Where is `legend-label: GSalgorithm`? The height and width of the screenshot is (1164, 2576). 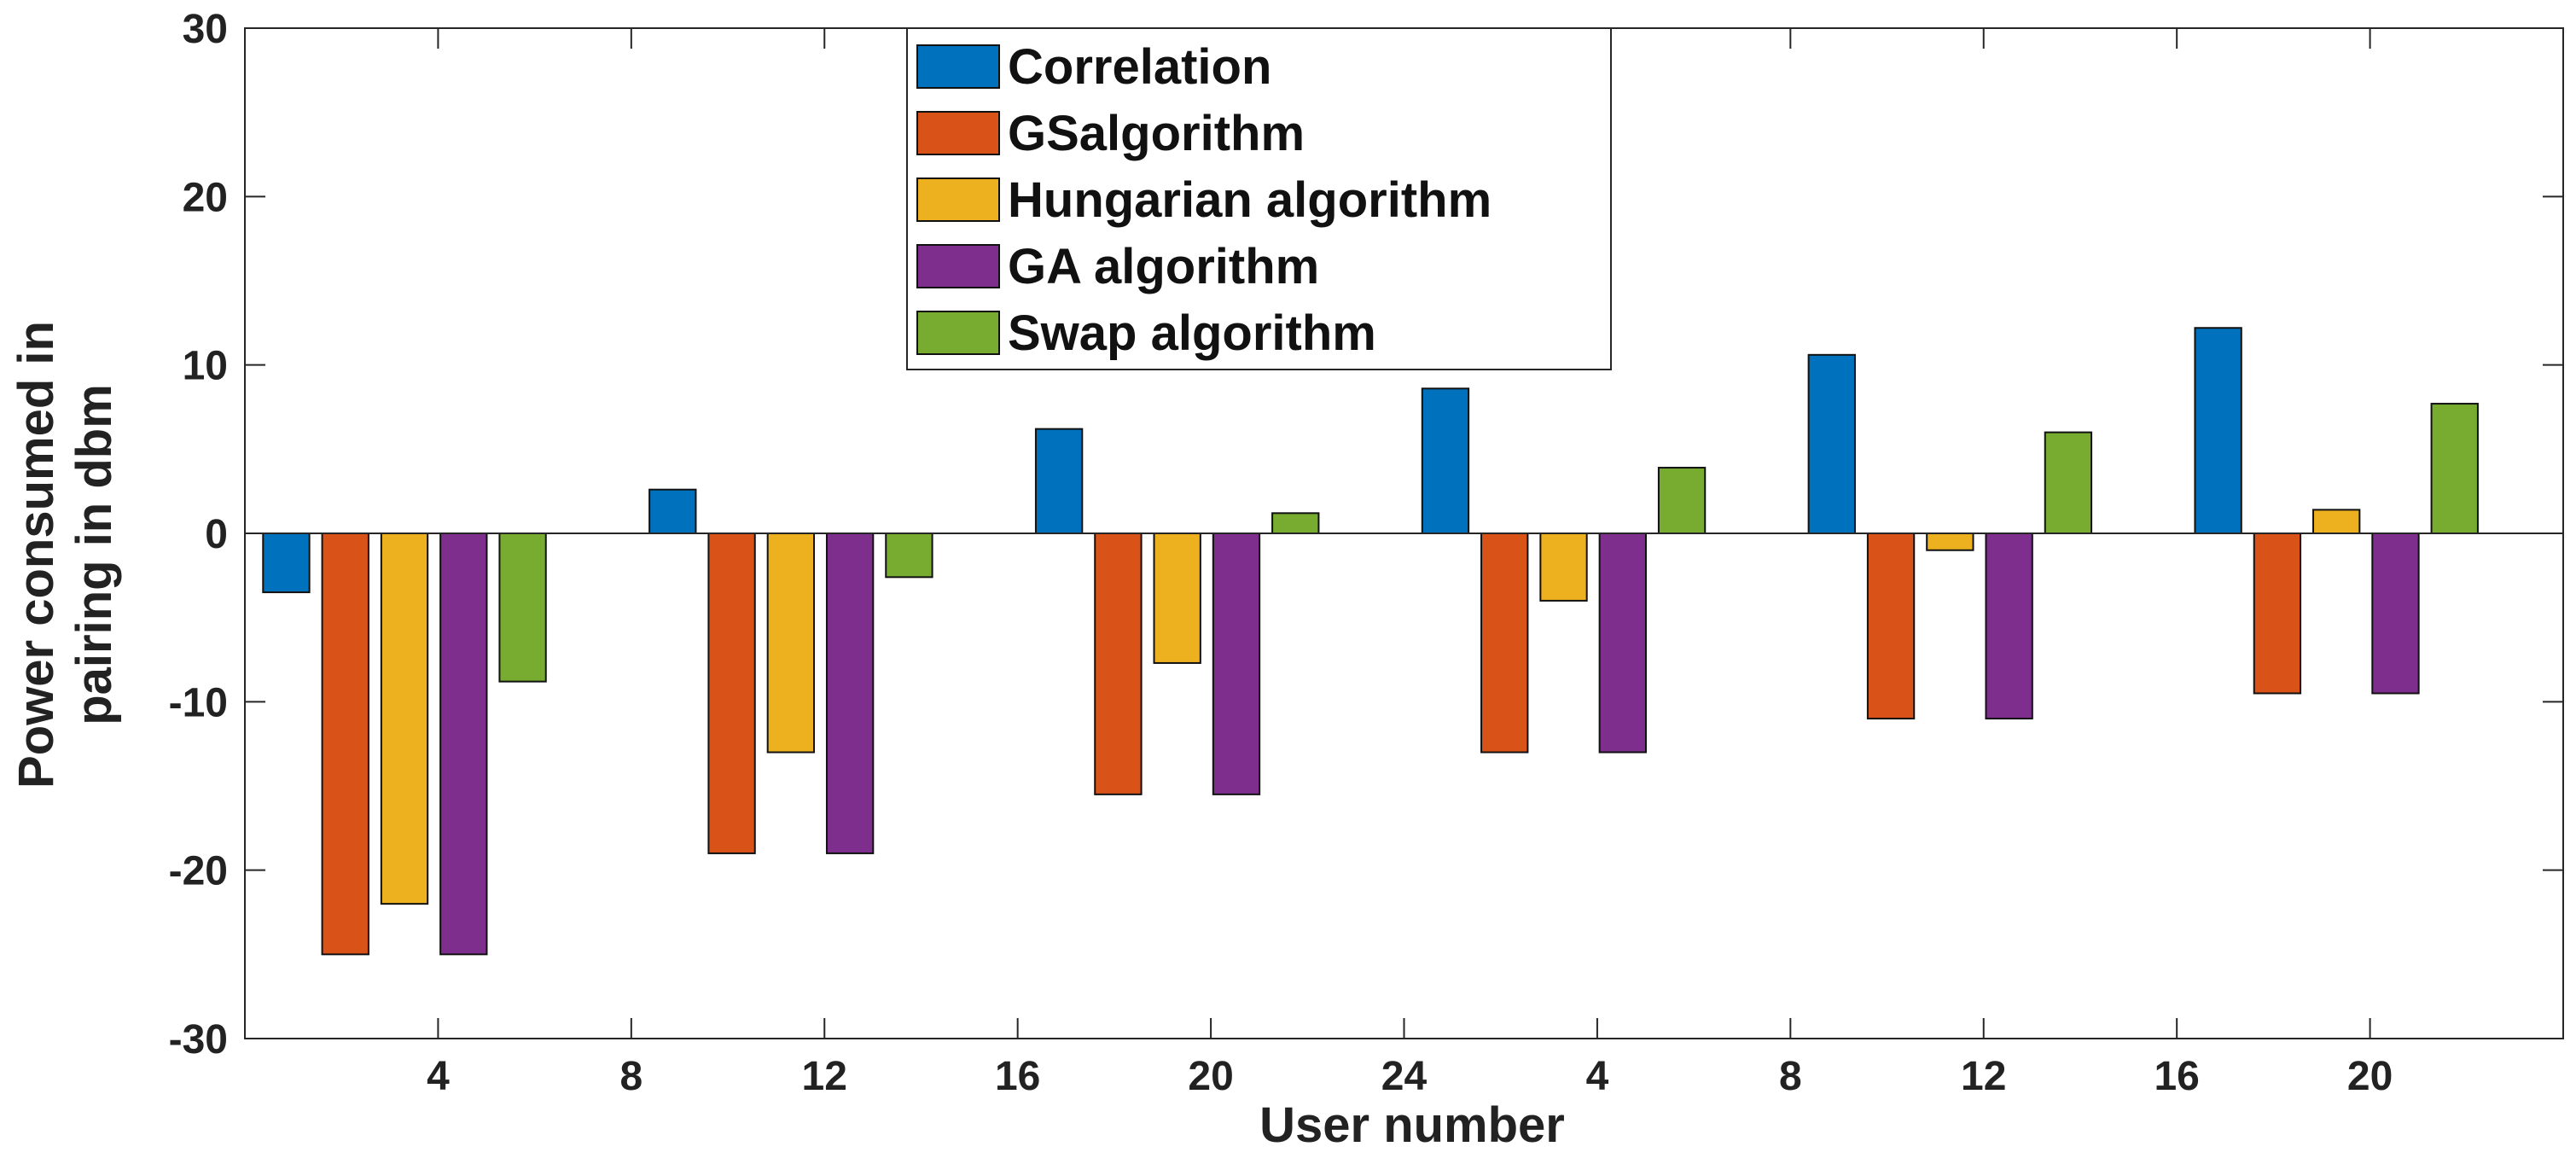
legend-label: GSalgorithm is located at coordinates (1157, 133).